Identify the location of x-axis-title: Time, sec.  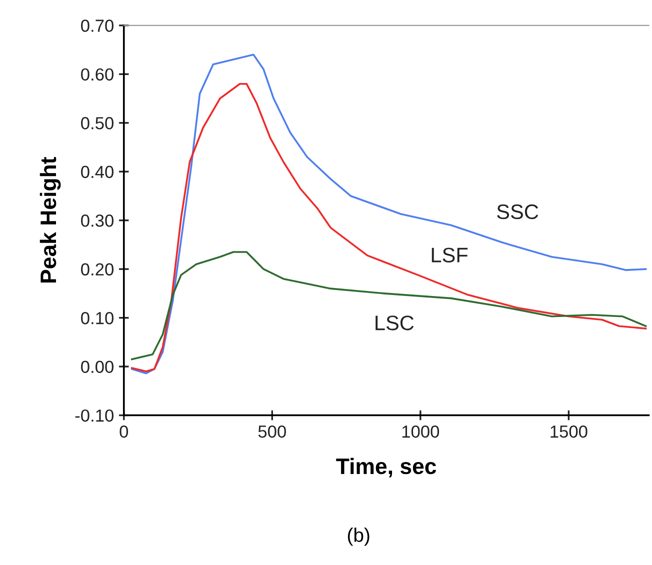
(386, 468).